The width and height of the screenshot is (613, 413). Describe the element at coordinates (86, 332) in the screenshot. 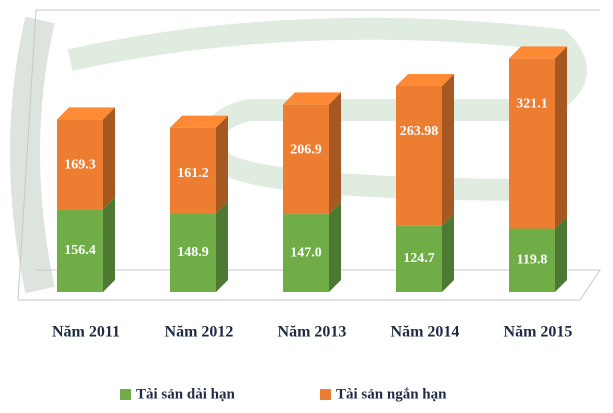

I see `x-tick-label: Năm 2011` at that location.